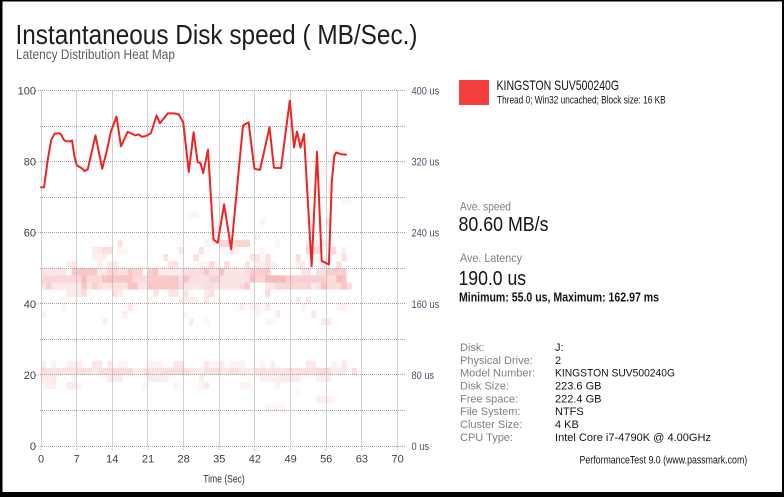  What do you see at coordinates (183, 460) in the screenshot?
I see `svg-text: 28` at bounding box center [183, 460].